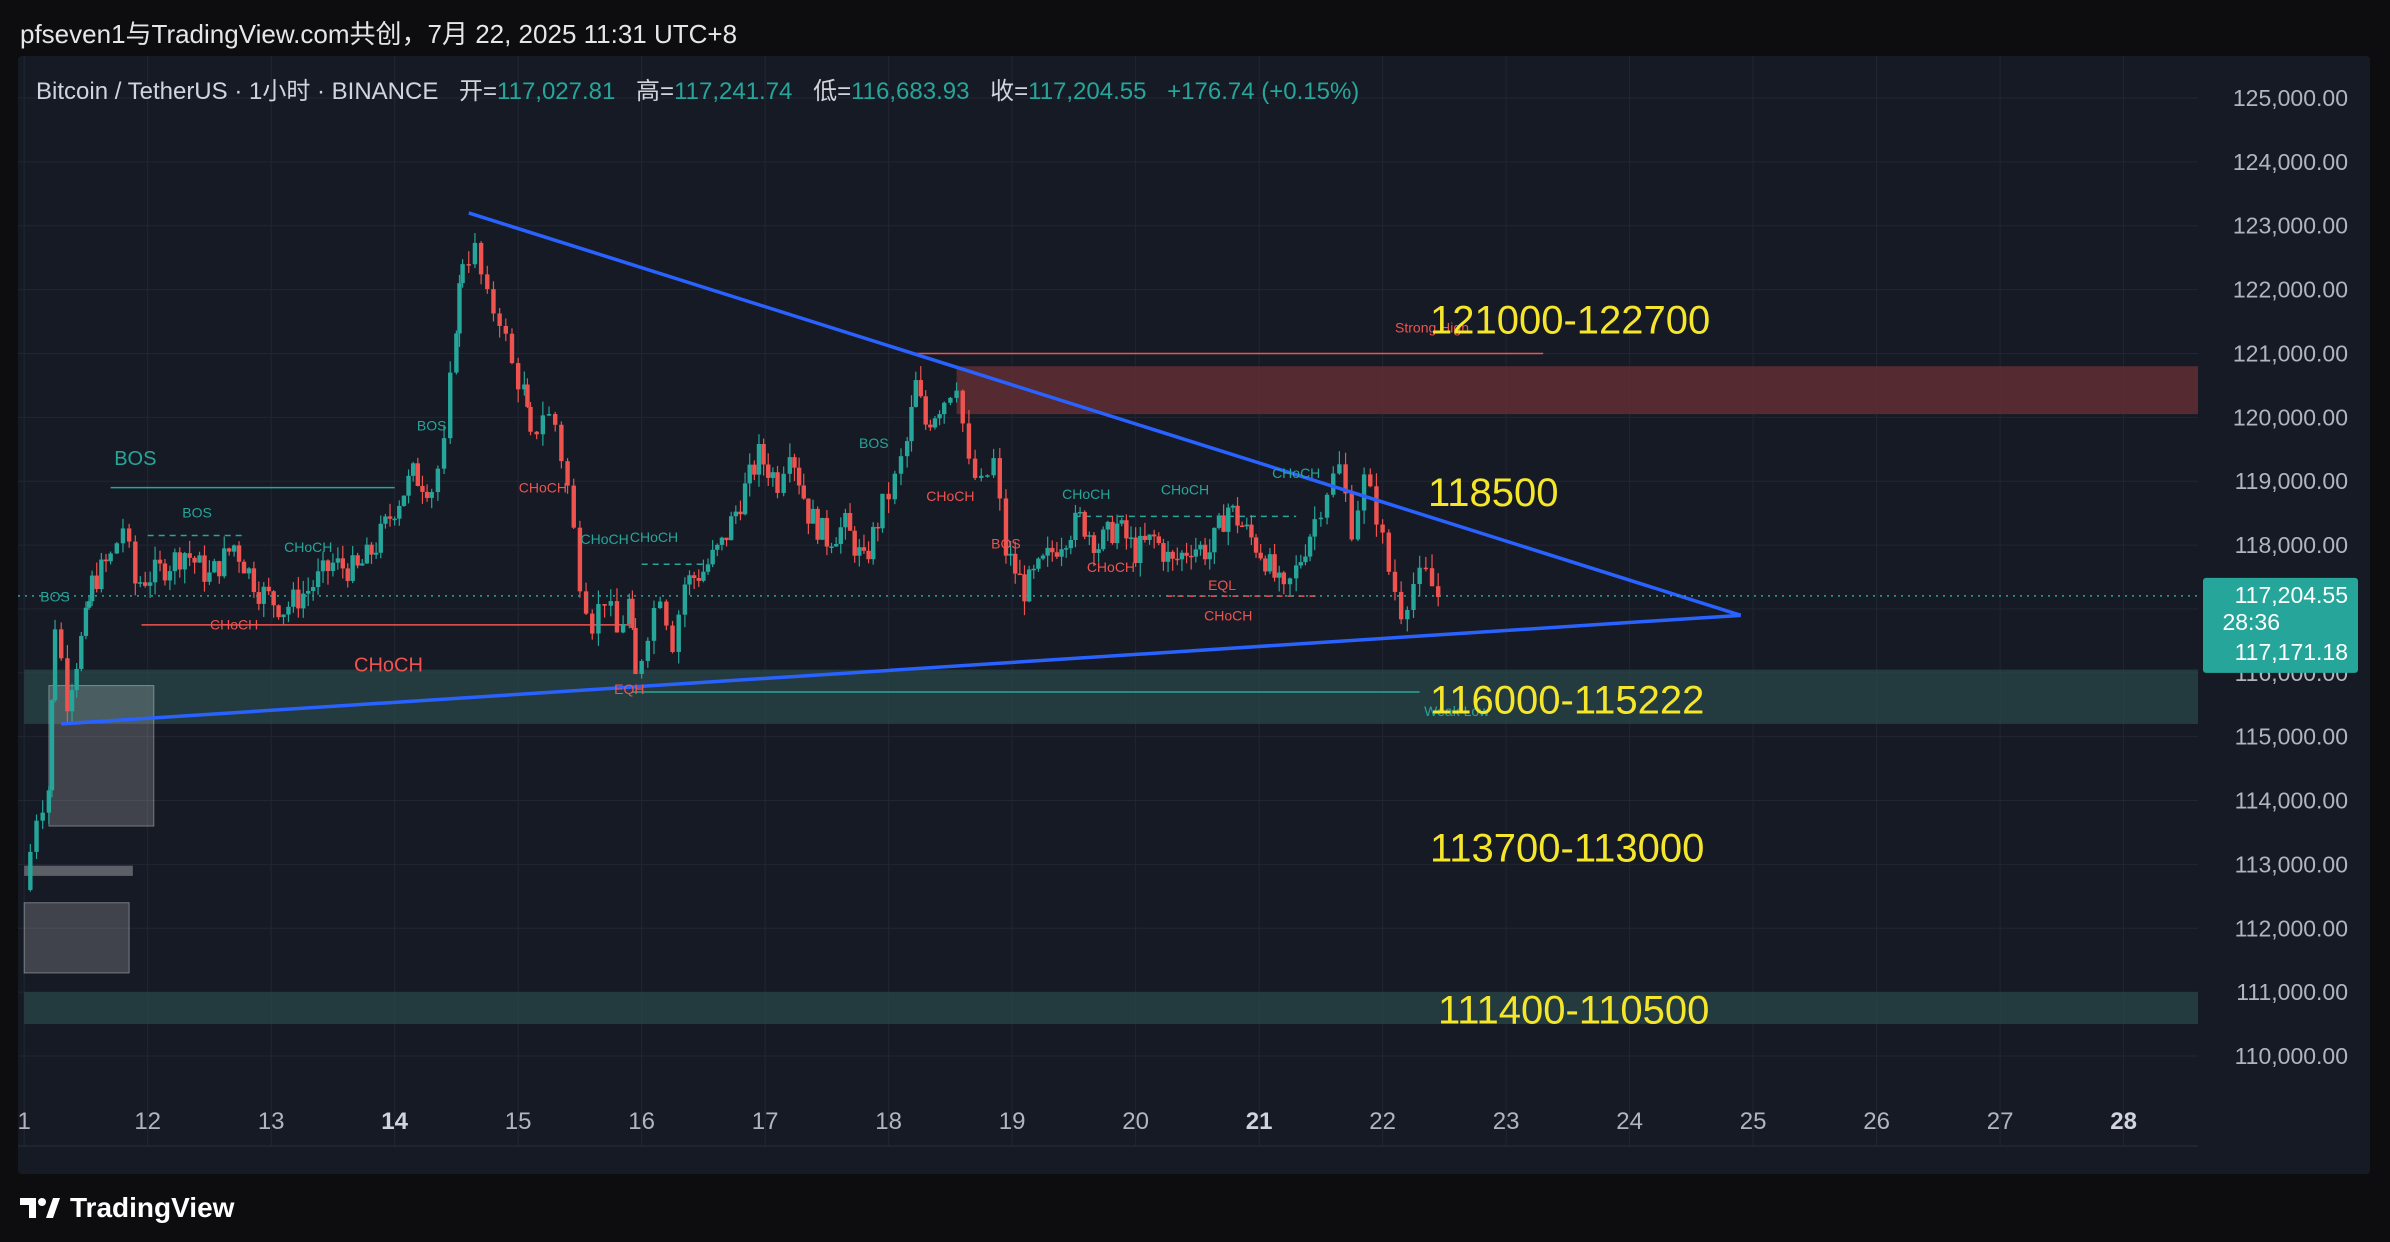 Image resolution: width=2390 pixels, height=1242 pixels. I want to click on price-tick-label: 121,000.00, so click(2290, 353).